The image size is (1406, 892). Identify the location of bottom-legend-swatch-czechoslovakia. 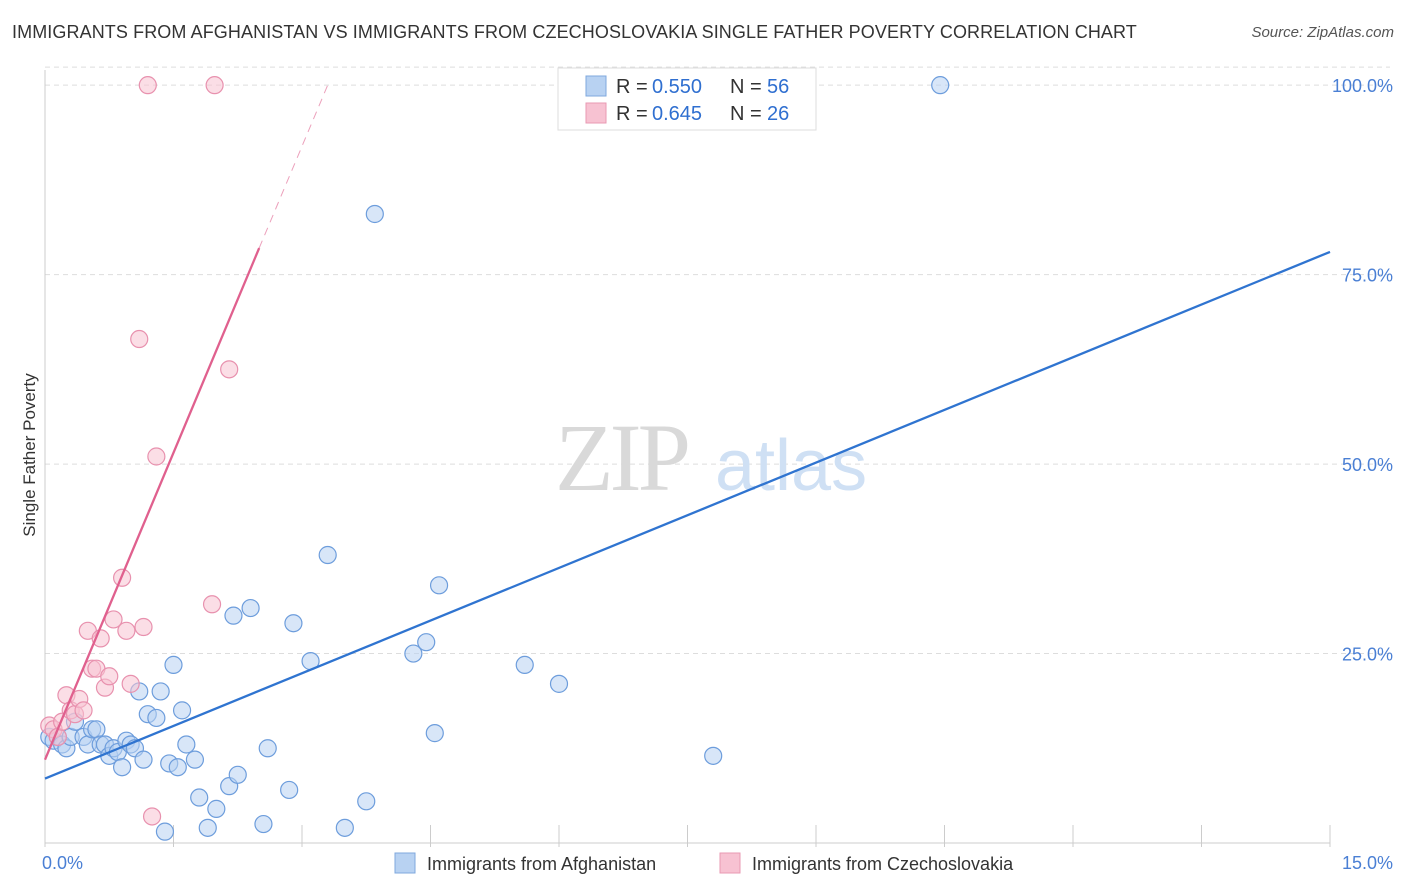
(730, 863).